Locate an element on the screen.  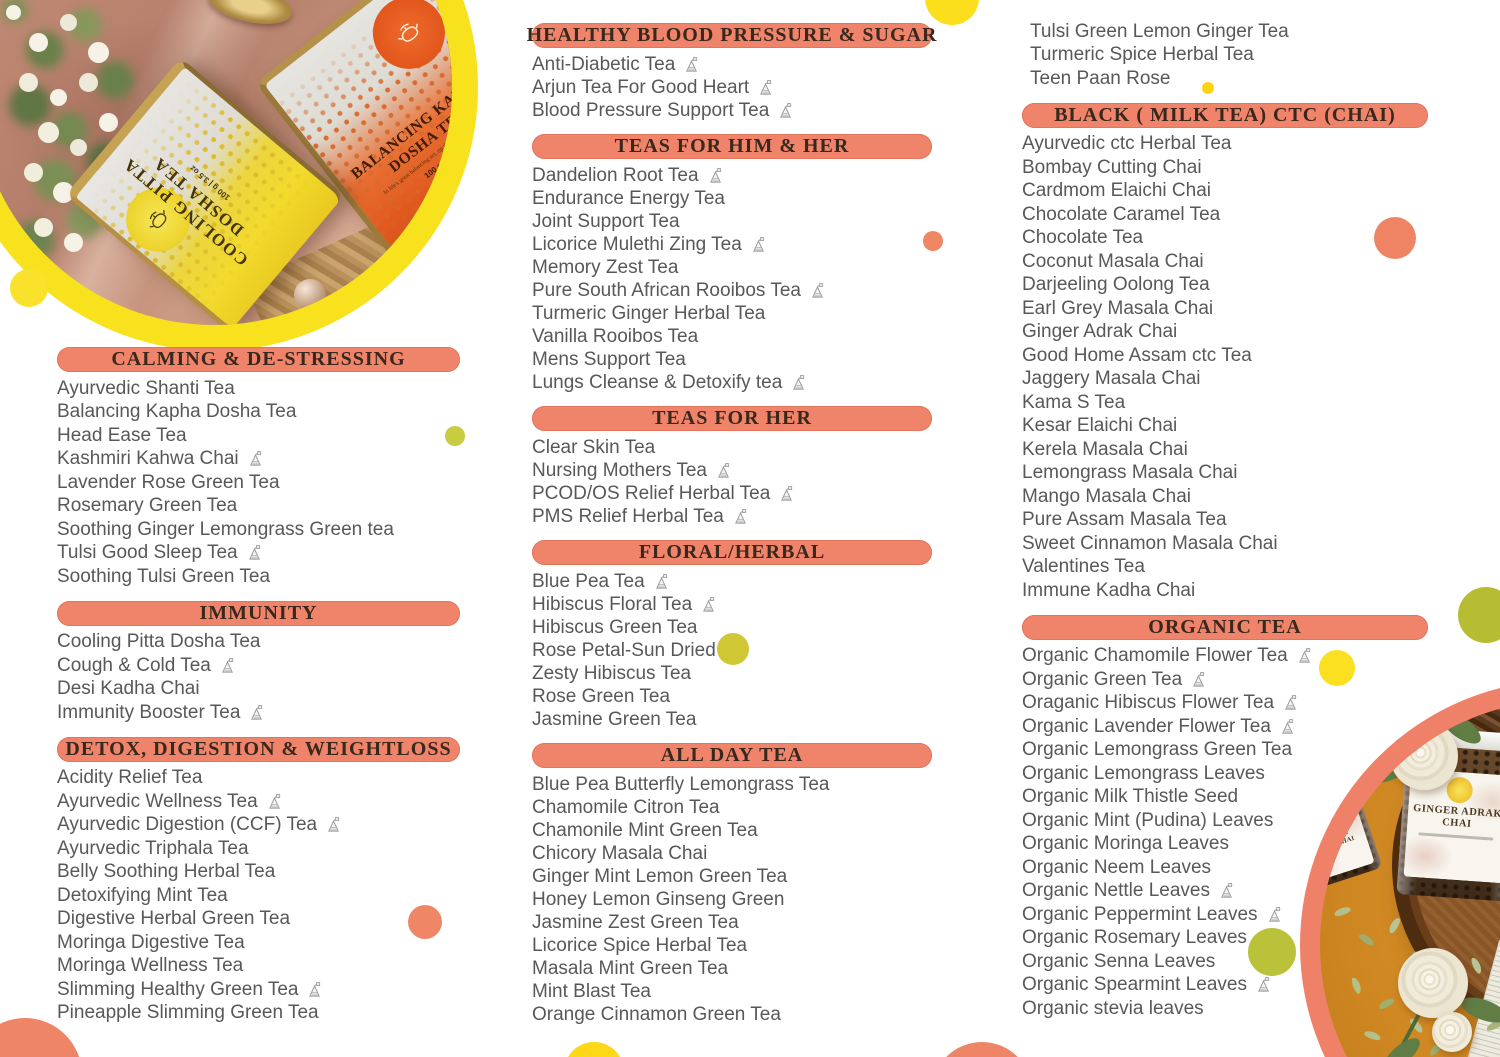
brand-logo-icon is located at coordinates (1459, 790).